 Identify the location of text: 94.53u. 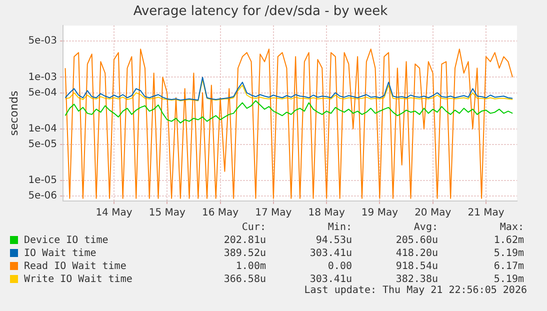
(333, 241).